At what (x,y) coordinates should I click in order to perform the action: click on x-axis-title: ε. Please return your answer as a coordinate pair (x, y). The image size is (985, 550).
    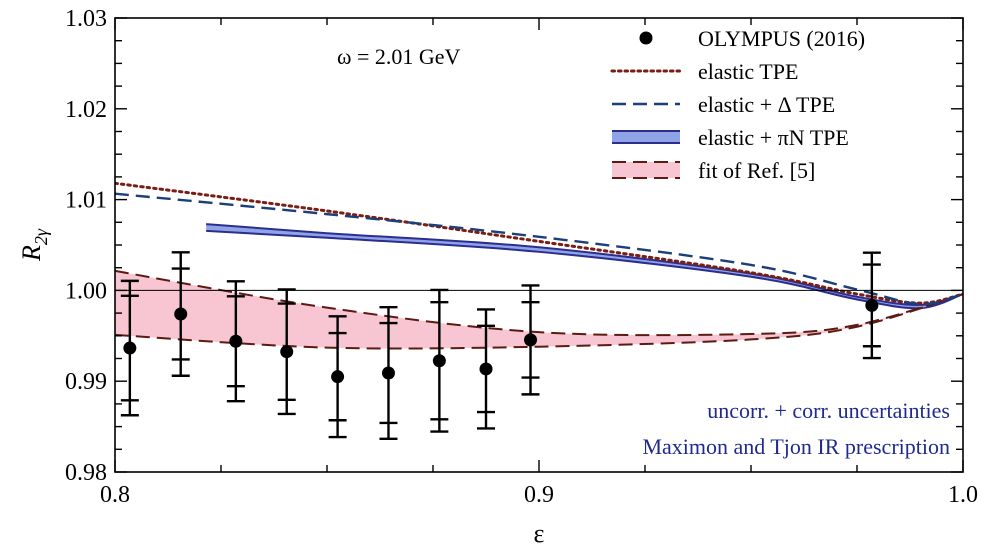
    Looking at the image, I should click on (539, 533).